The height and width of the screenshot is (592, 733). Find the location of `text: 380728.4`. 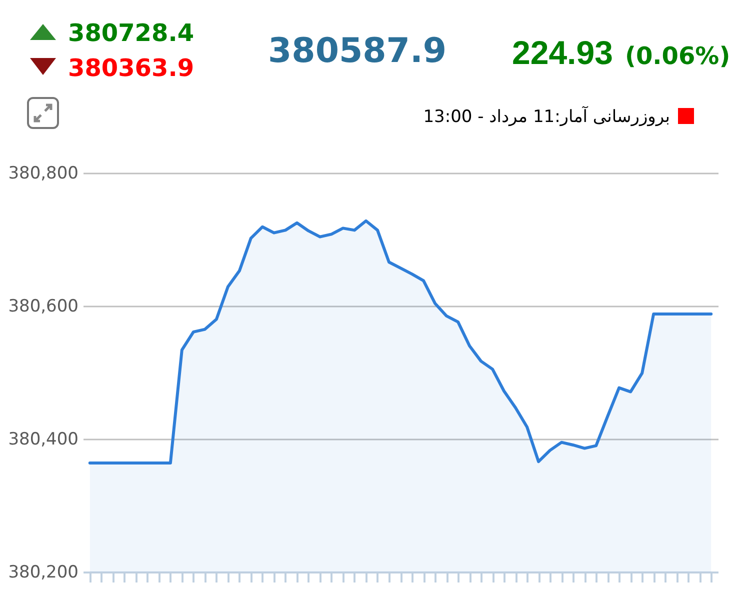

text: 380728.4 is located at coordinates (131, 33).